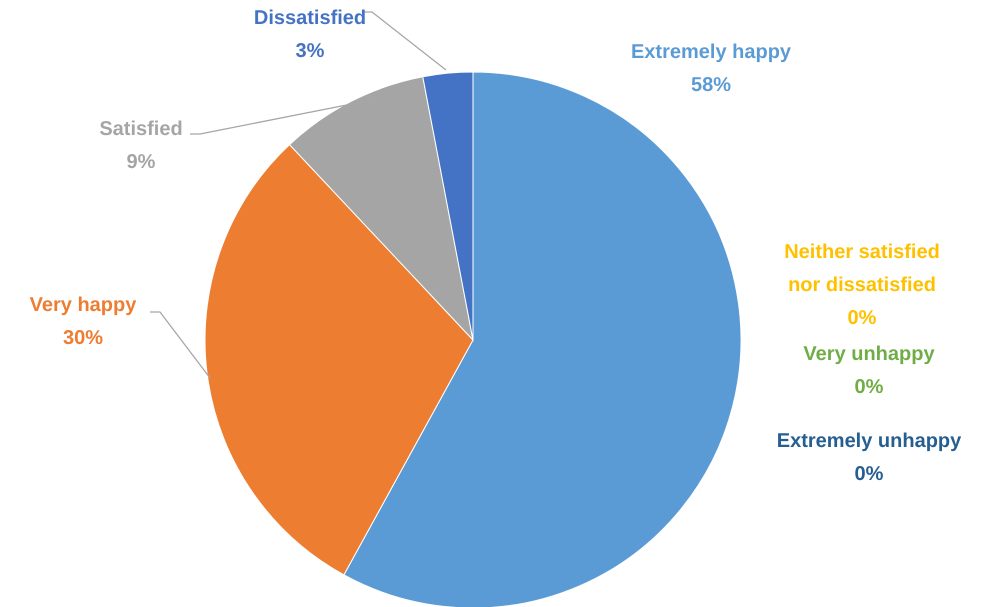 The height and width of the screenshot is (607, 981). Describe the element at coordinates (310, 18) in the screenshot. I see `slice-label: Dissatisfied` at that location.